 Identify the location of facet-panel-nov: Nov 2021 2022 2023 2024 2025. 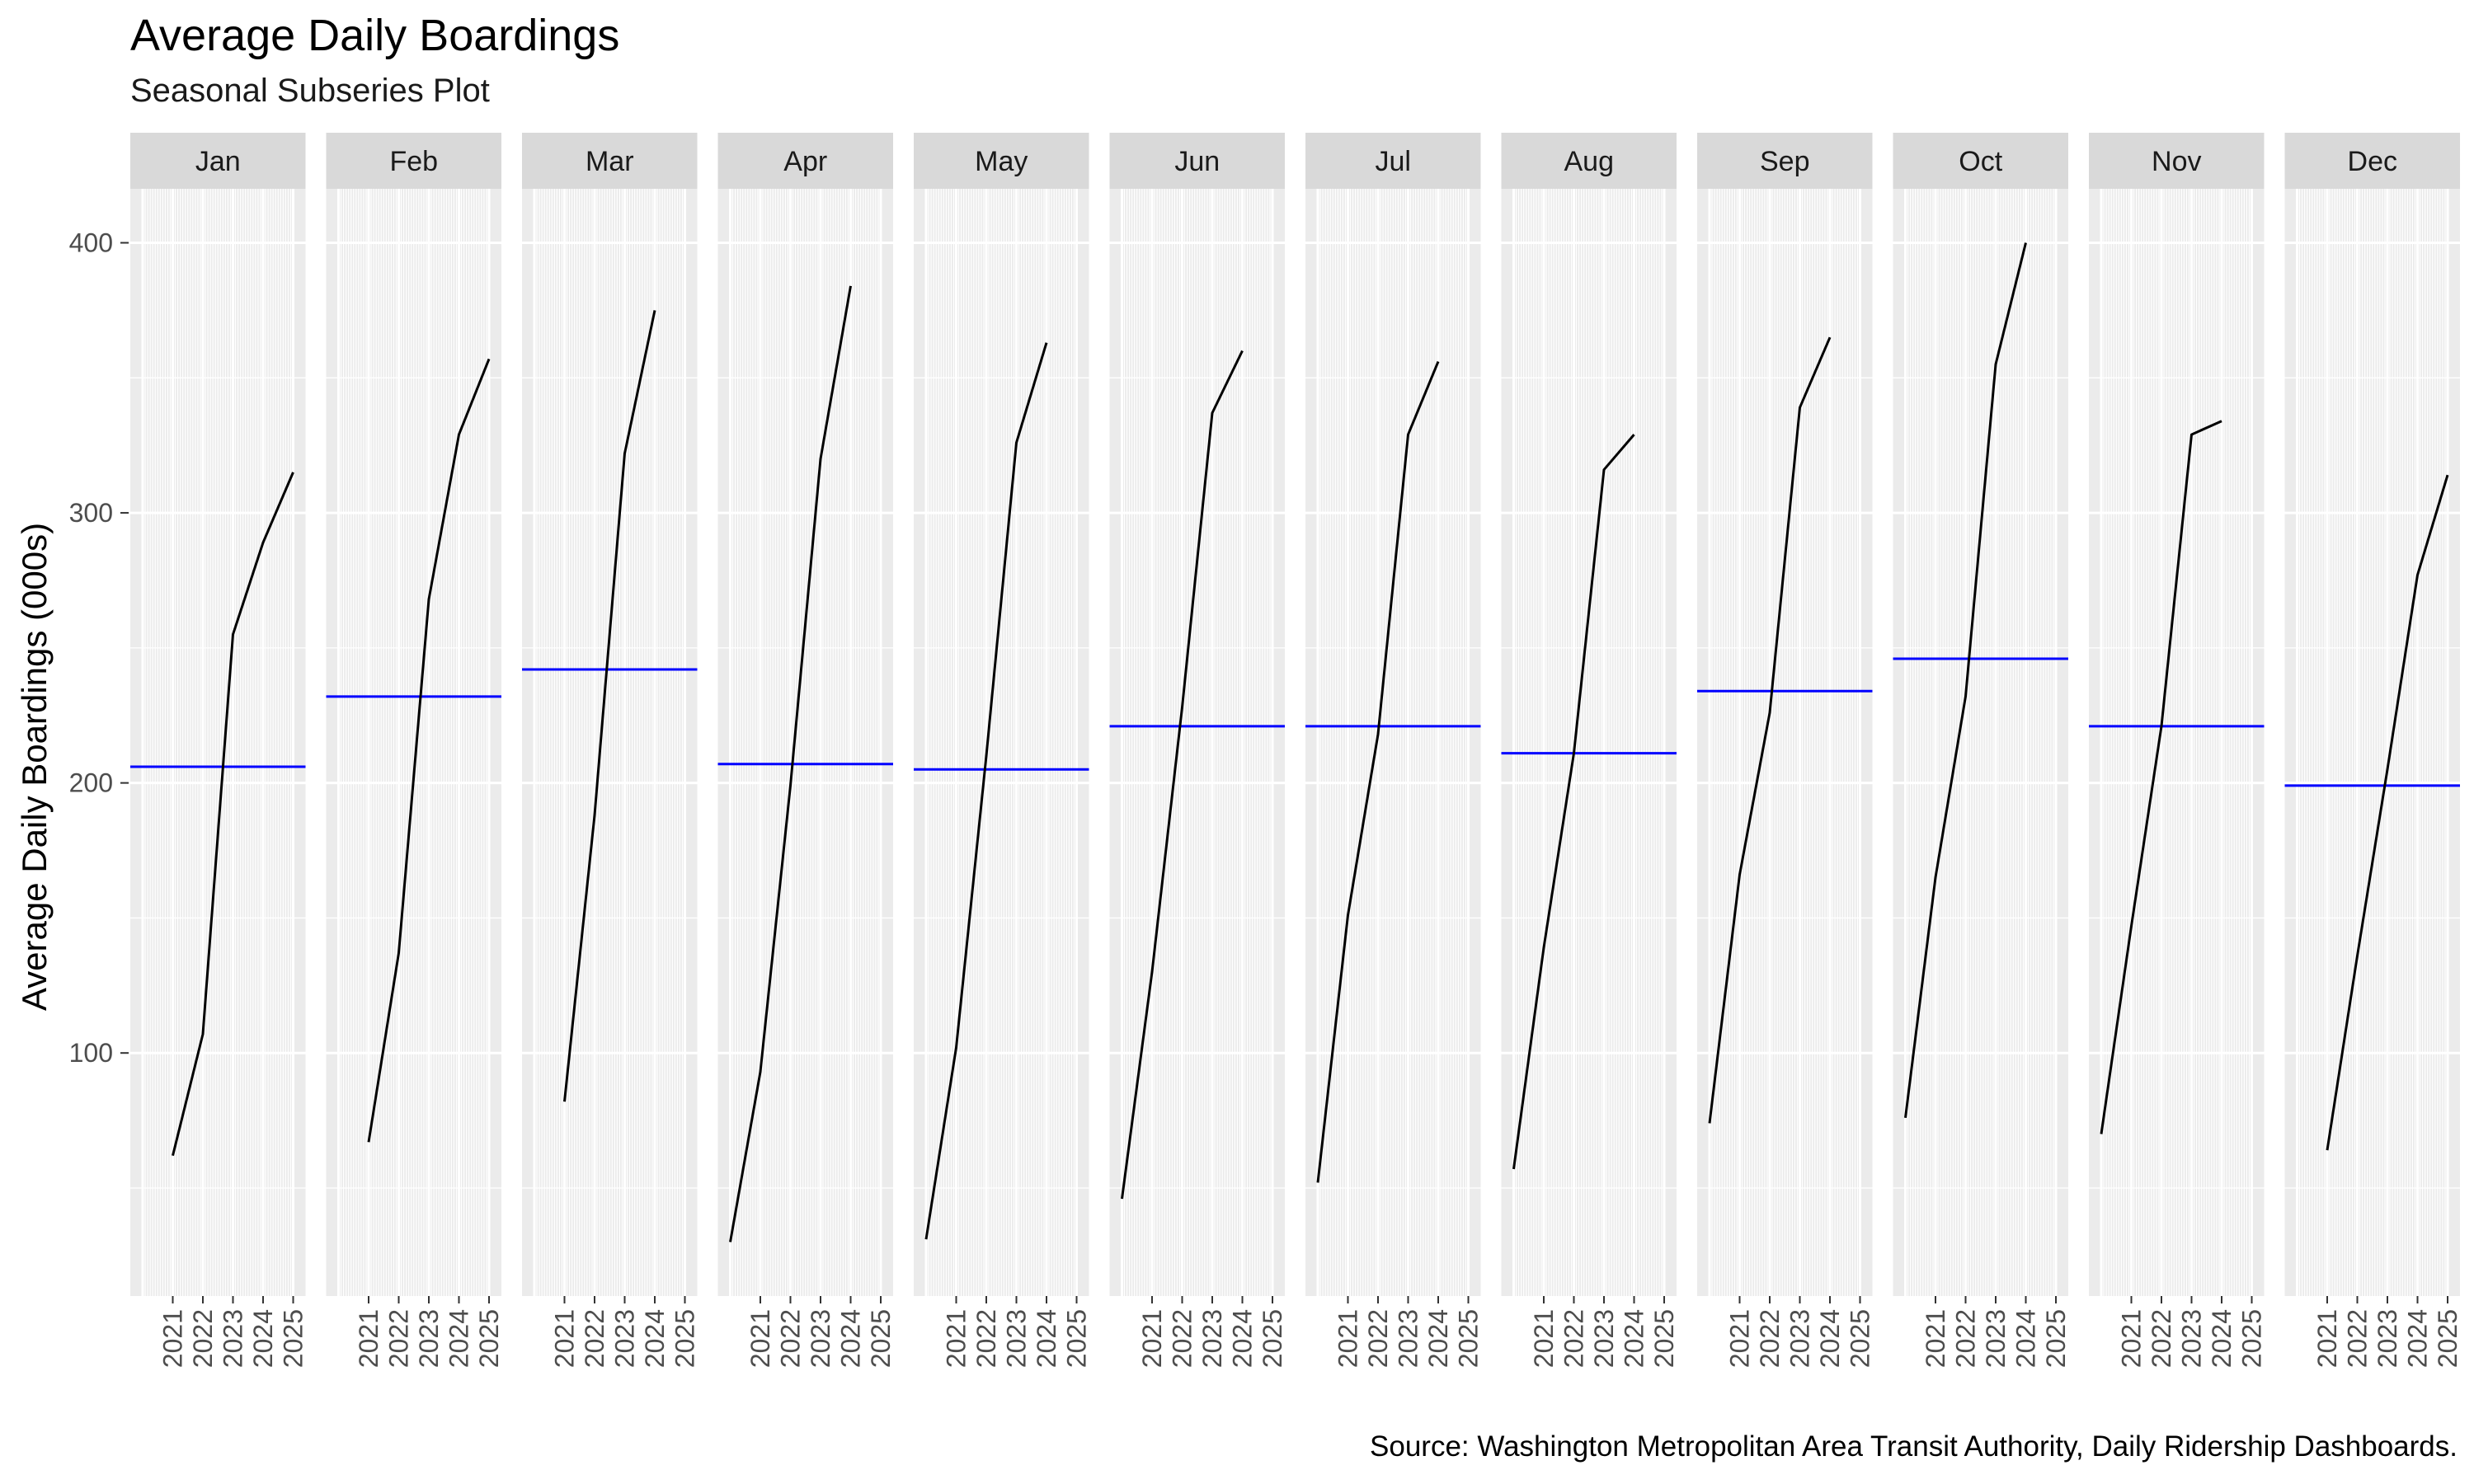
(2178, 750).